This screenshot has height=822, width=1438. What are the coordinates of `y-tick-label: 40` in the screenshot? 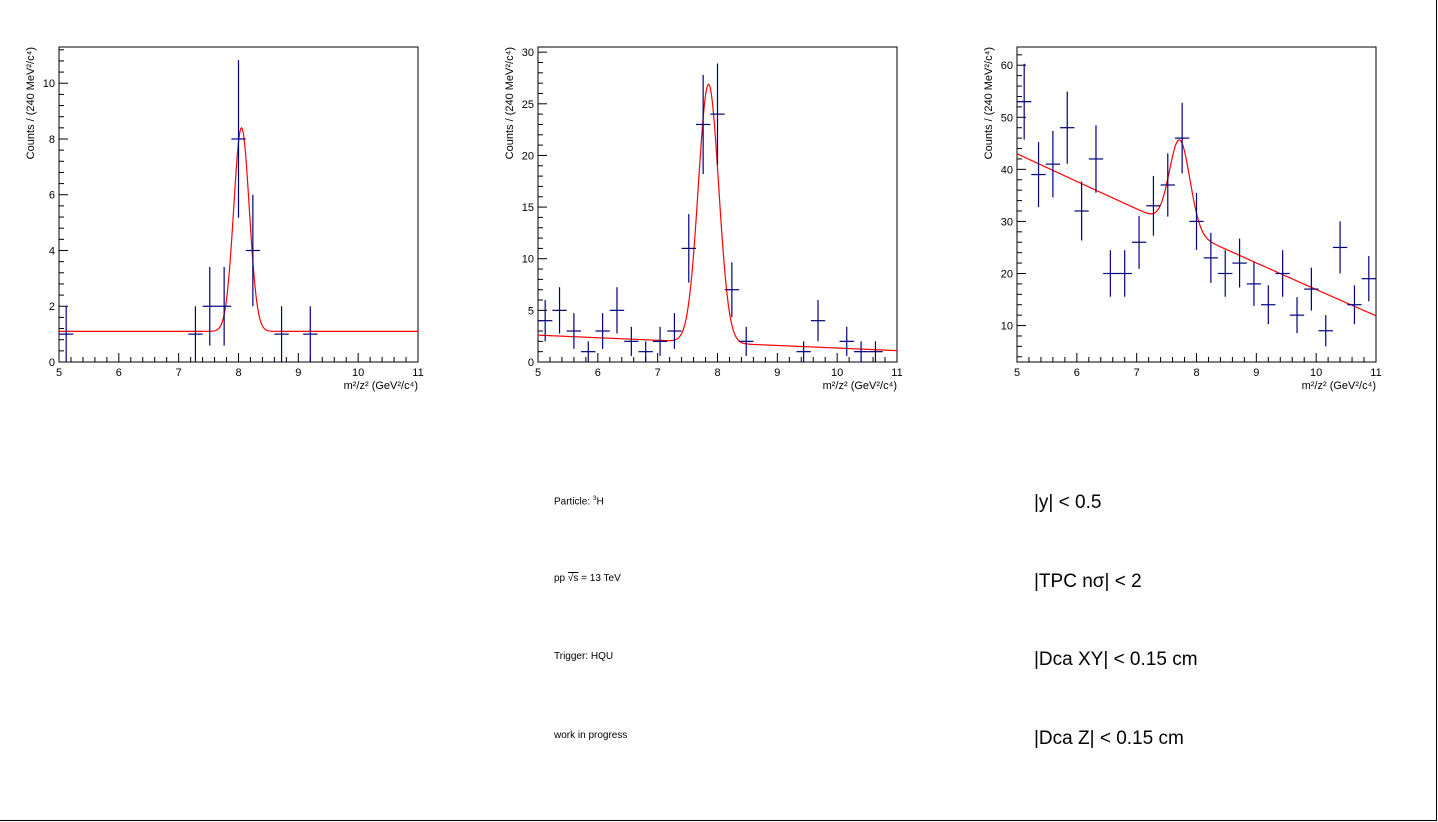 It's located at (1007, 170).